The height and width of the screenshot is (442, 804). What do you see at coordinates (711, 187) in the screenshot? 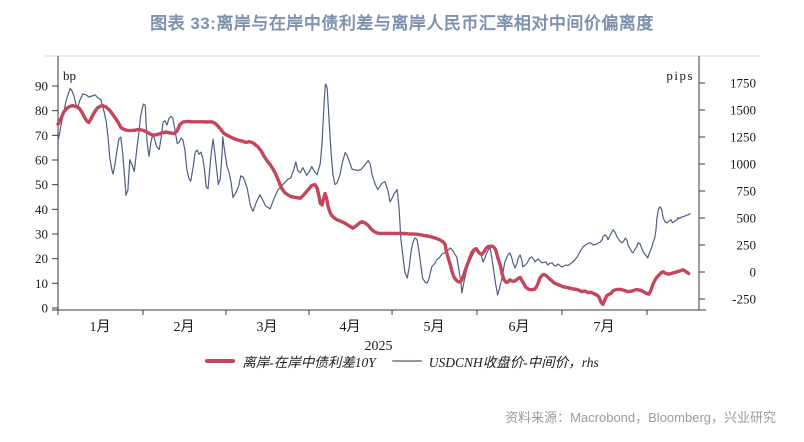
I see `right-axis: -250 0 250 500 750 1000 1250 1500 1750 pips` at bounding box center [711, 187].